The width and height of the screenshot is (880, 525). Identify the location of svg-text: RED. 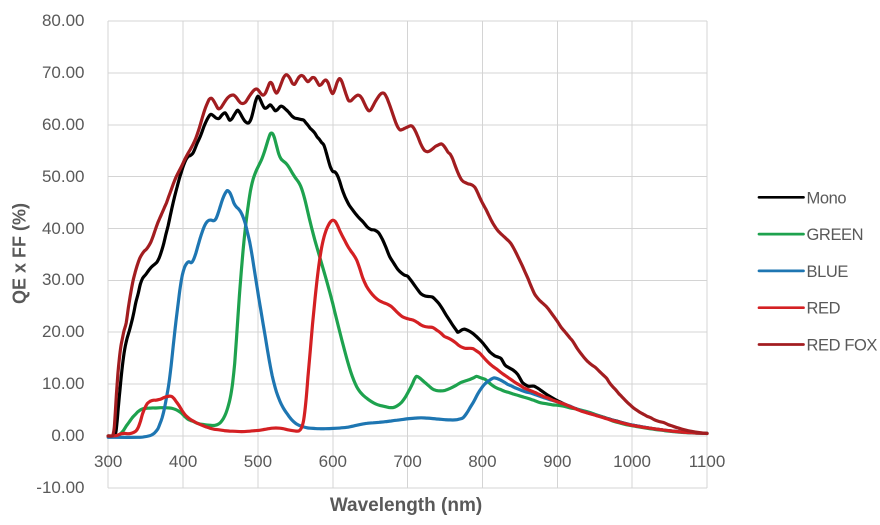
(824, 309).